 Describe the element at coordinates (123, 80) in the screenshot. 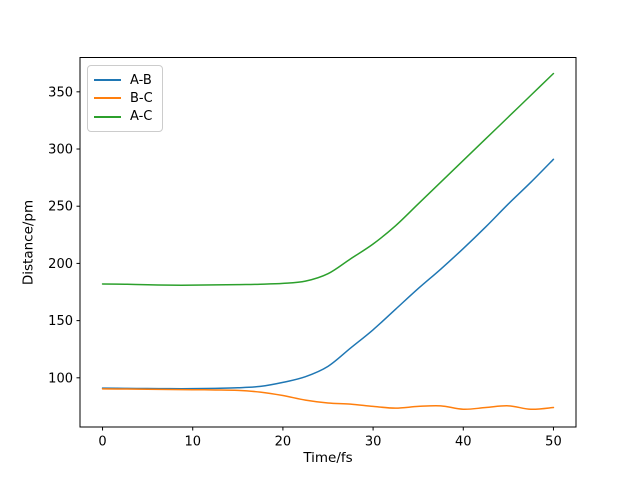

I see `legend-item-a-b: A-B` at that location.